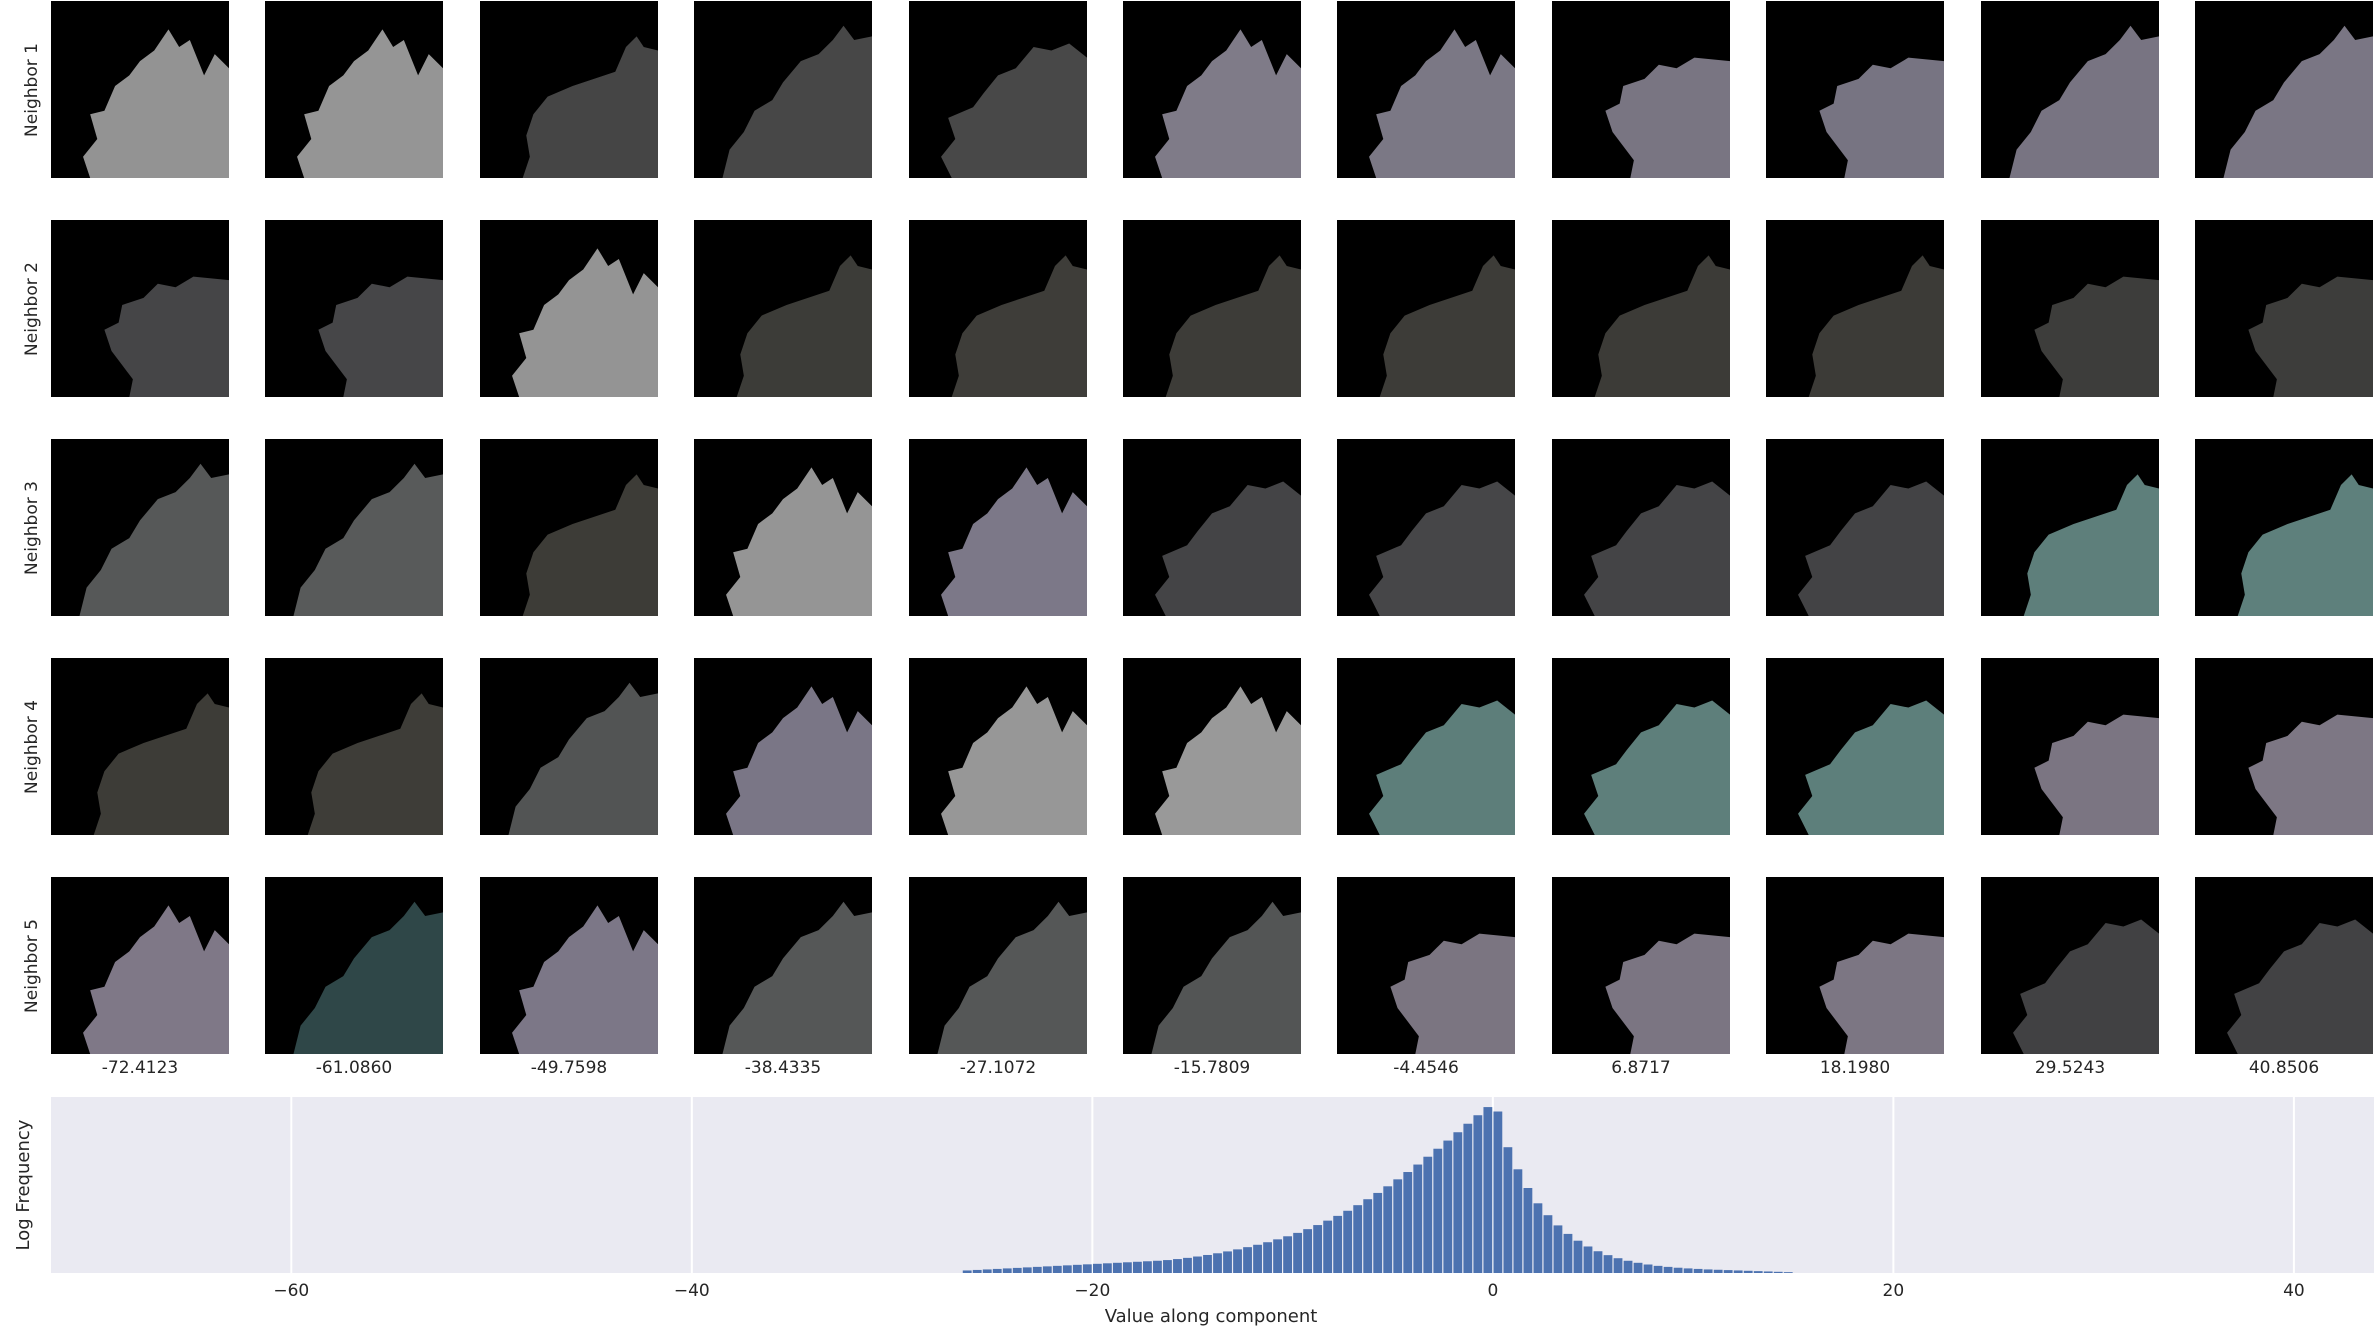 Image resolution: width=2374 pixels, height=1344 pixels. What do you see at coordinates (1894, 1291) in the screenshot?
I see `x-tick-label: 20` at bounding box center [1894, 1291].